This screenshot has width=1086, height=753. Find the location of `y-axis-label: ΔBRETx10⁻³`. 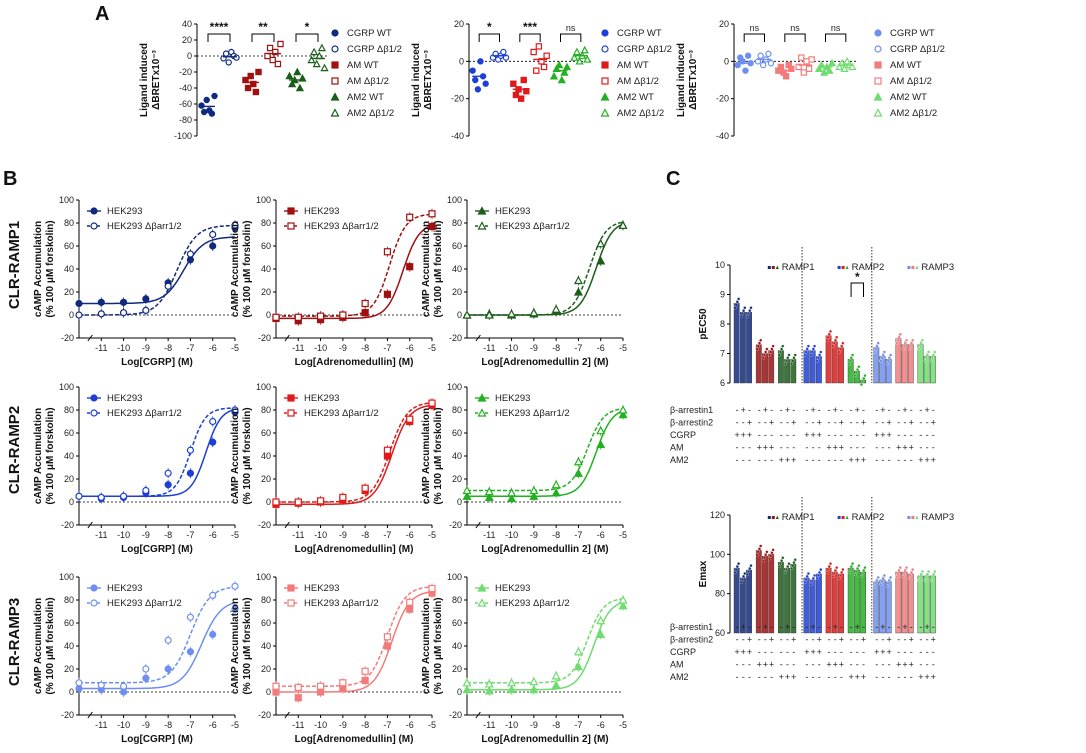

y-axis-label: ΔBRETx10⁻³ is located at coordinates (156, 79).